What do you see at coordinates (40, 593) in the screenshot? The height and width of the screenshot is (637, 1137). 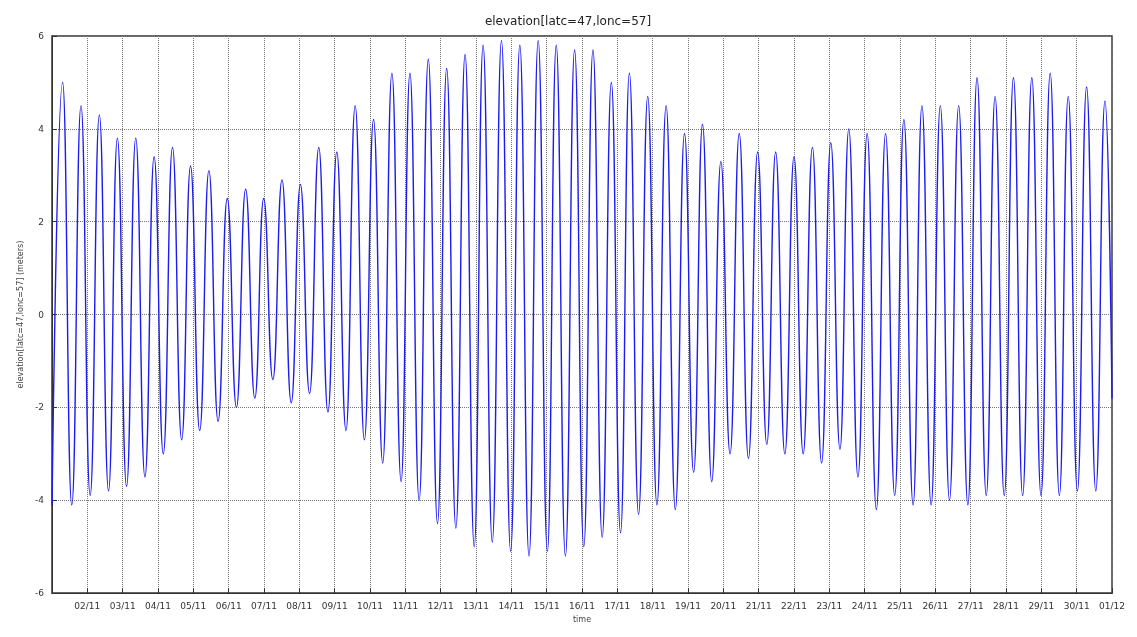 I see `y-tick-label: -6` at bounding box center [40, 593].